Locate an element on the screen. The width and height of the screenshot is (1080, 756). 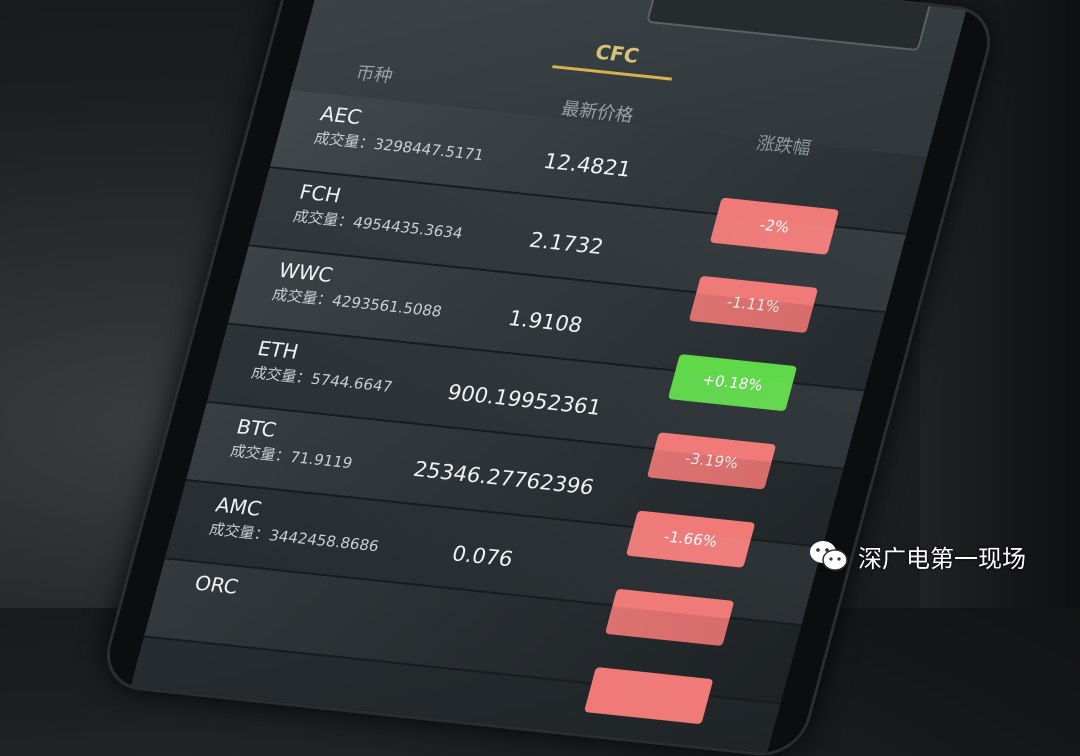
coin-price: 900.19952361 is located at coordinates (524, 400).